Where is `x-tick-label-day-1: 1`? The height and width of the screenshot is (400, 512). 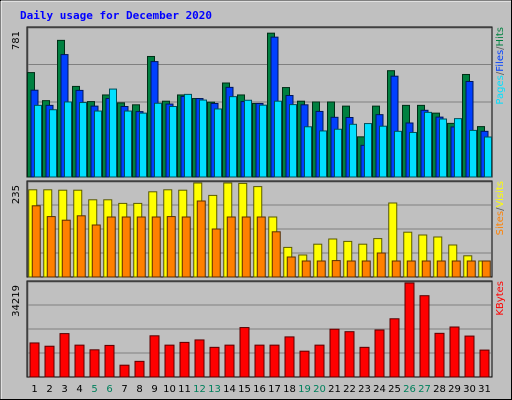
x-tick-label-day-1: 1 is located at coordinates (34, 389).